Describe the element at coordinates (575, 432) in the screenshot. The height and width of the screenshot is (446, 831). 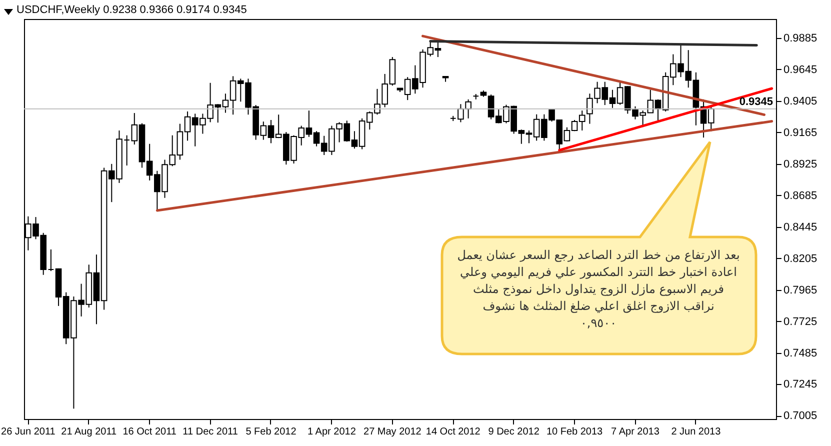
I see `x-tick-label: 10 Feb 2013` at that location.